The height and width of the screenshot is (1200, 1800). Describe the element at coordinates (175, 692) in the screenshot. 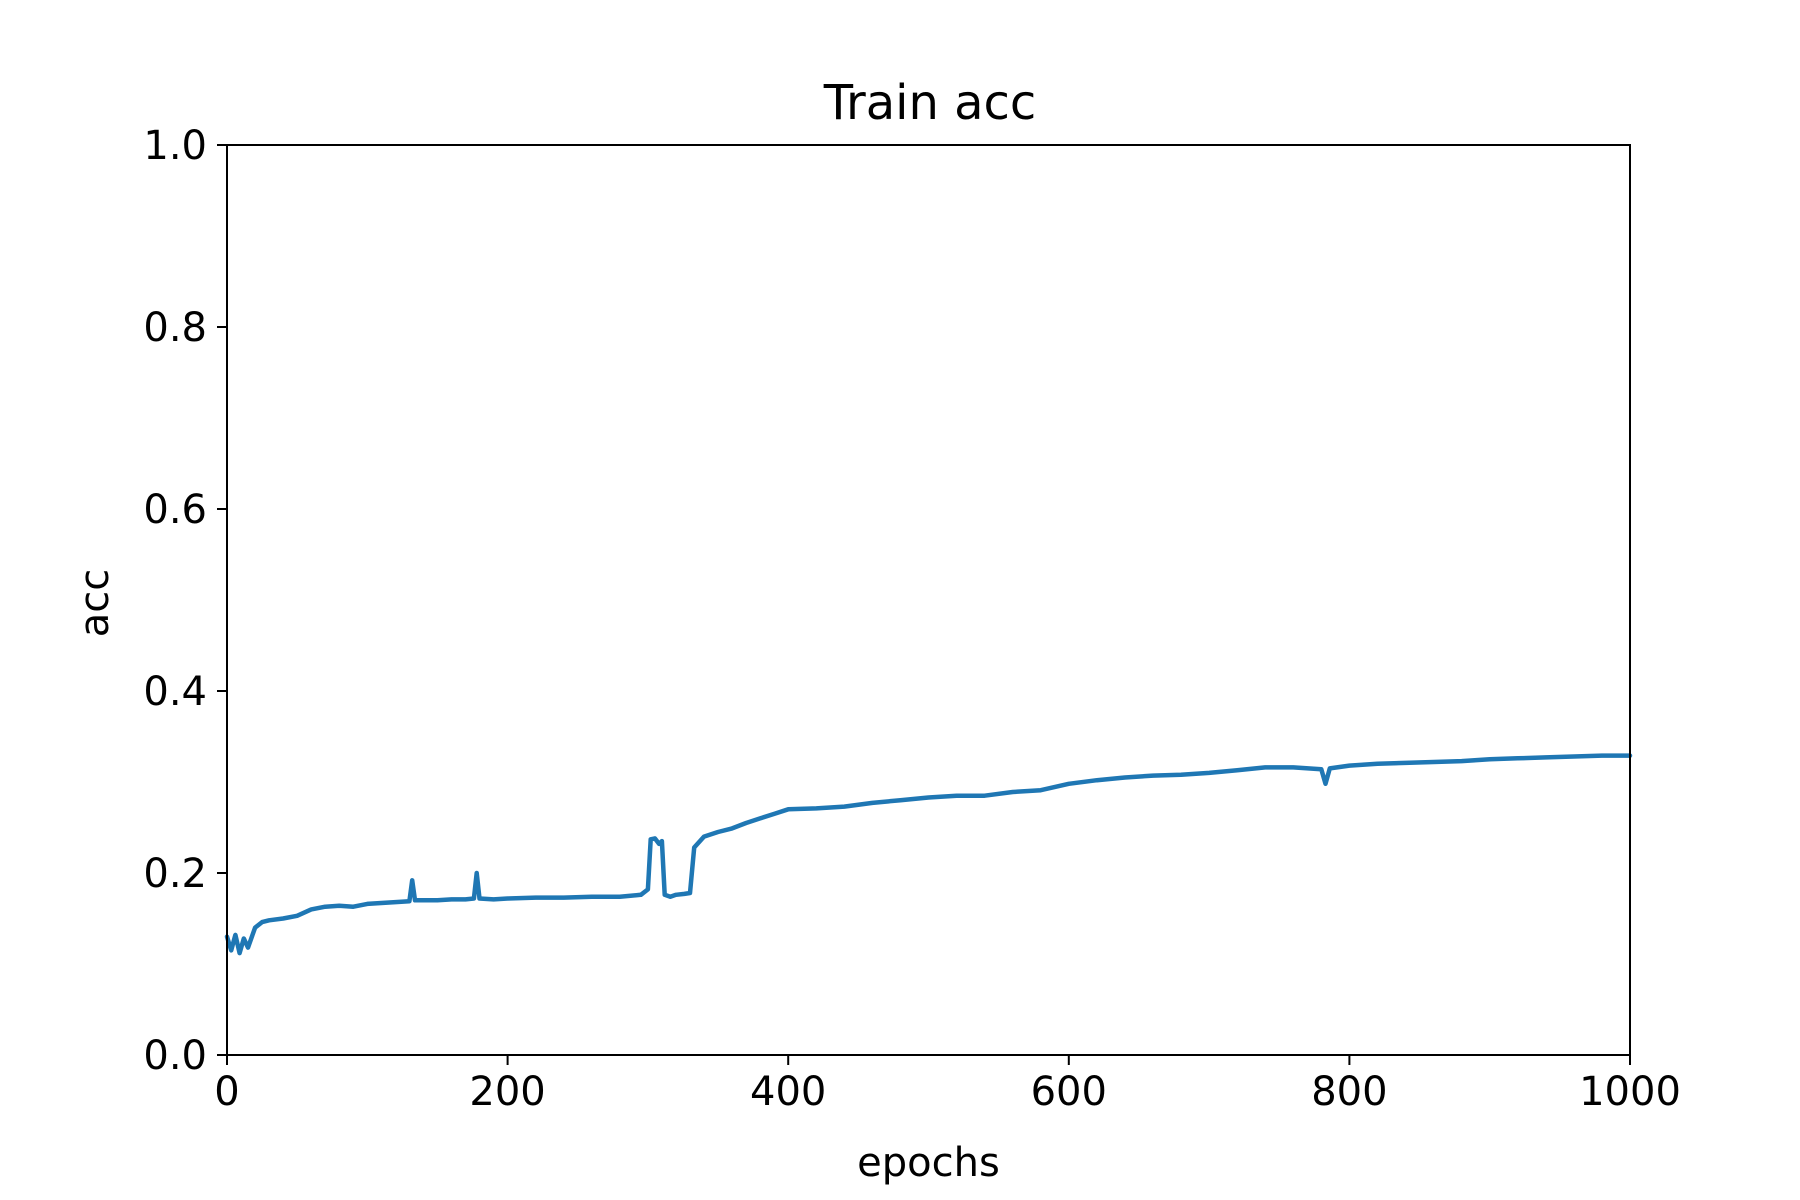

I see `y-tick-label: 0.4` at that location.